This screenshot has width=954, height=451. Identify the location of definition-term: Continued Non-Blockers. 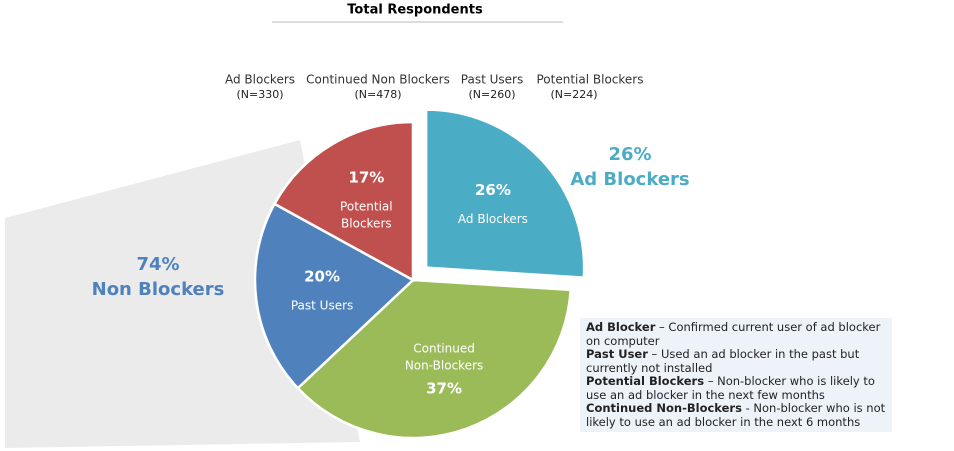
(664, 408).